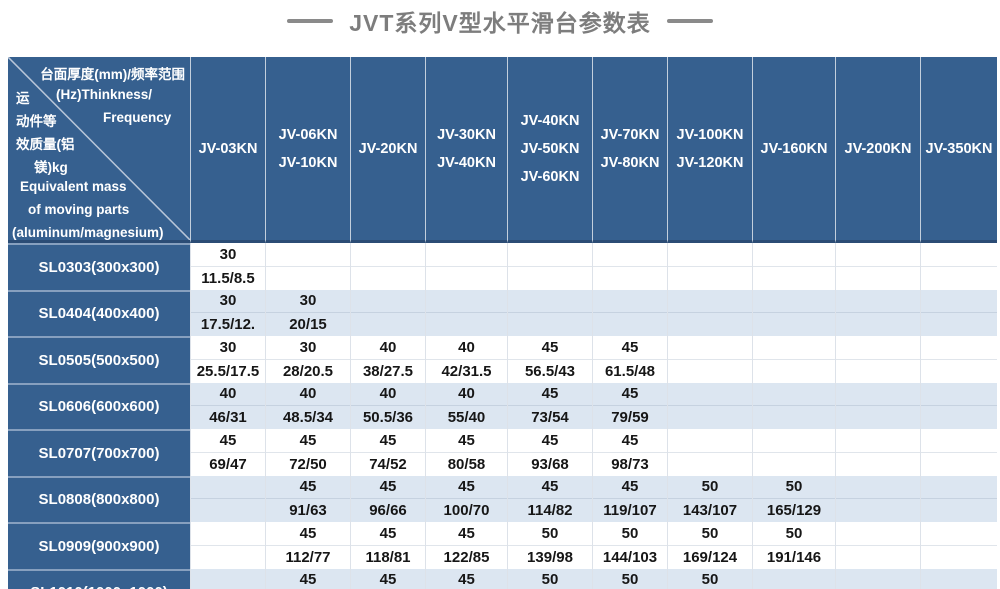  I want to click on data-cell: 45 118/81, so click(387, 545).